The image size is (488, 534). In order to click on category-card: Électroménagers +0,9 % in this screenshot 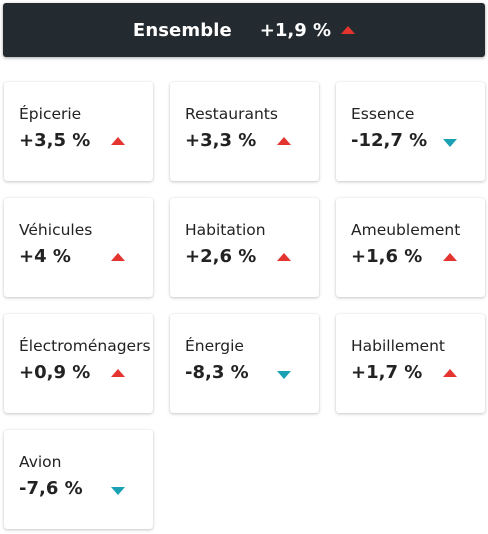, I will do `click(78, 363)`.